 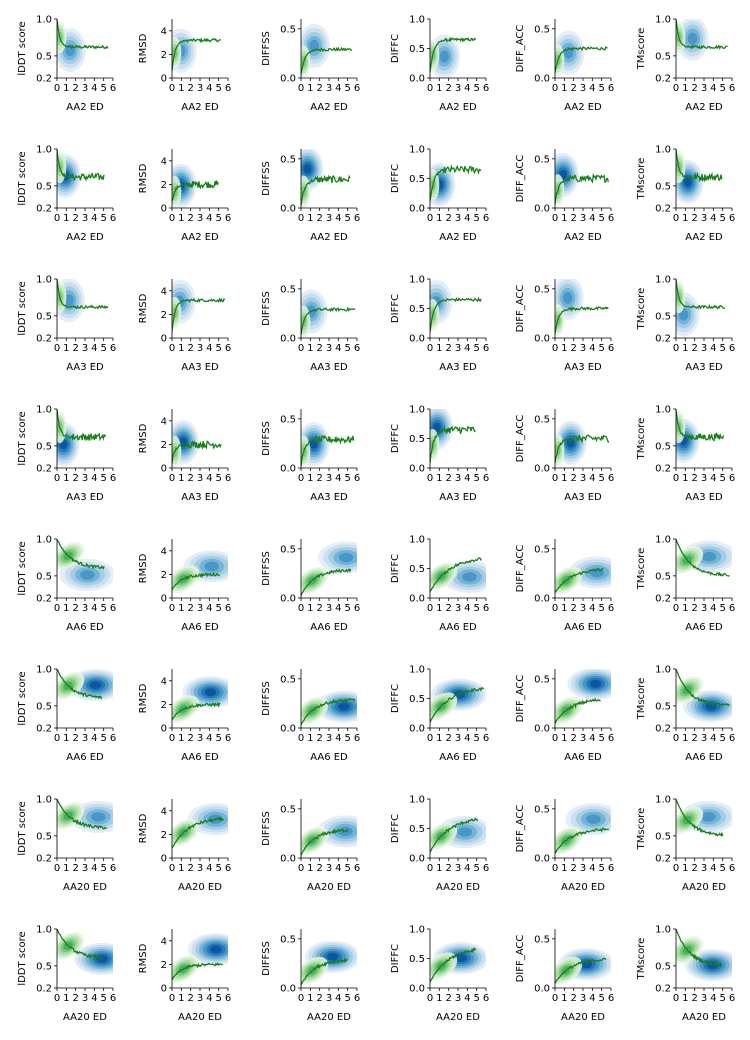 I want to click on y-axis-label: RMSD, so click(x=143, y=308).